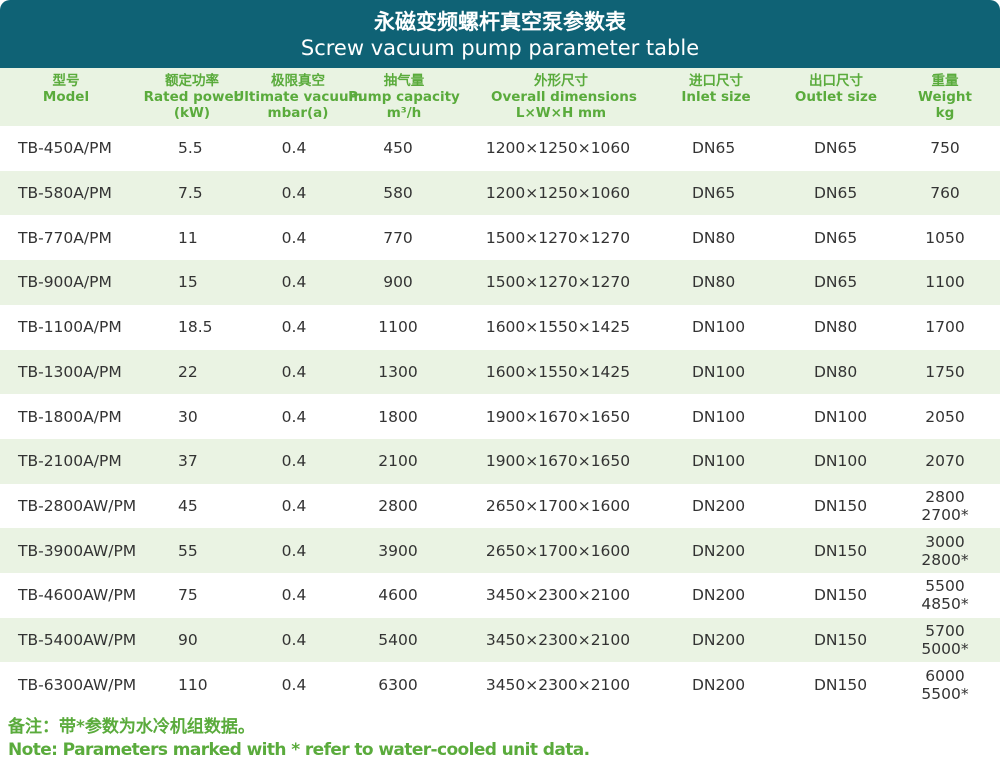 The image size is (1000, 784). What do you see at coordinates (66, 97) in the screenshot?
I see `column-header: Model` at bounding box center [66, 97].